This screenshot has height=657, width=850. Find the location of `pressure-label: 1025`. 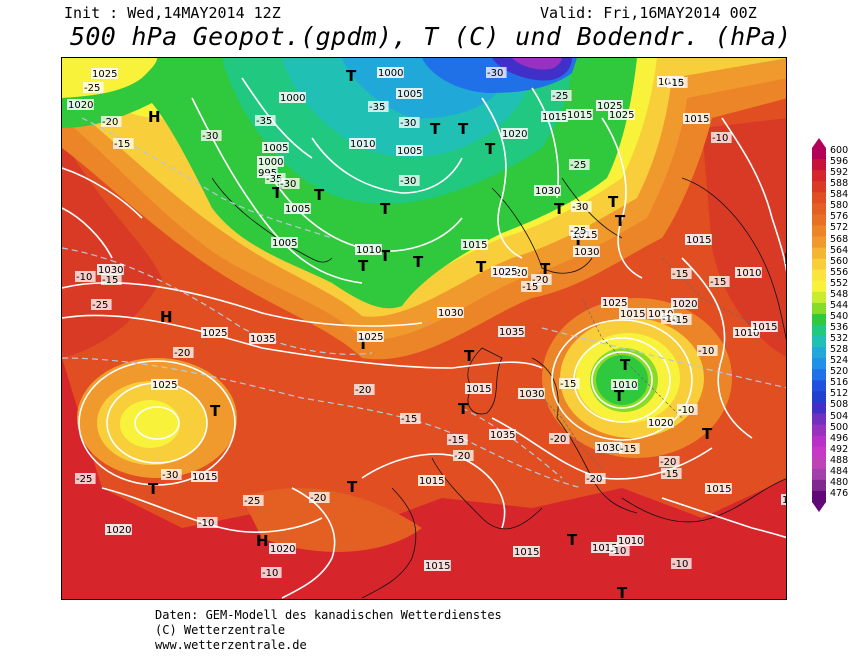

pressure-label: 1025 is located at coordinates (214, 333).